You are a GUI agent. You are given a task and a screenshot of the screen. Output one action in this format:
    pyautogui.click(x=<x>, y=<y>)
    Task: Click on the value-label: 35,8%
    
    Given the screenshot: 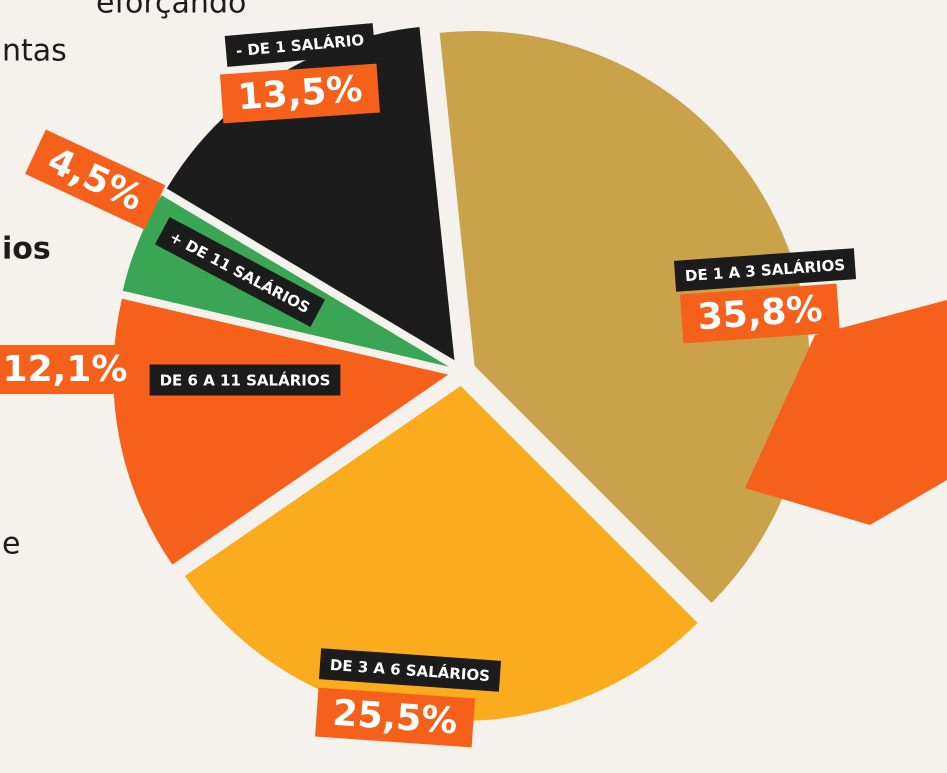 What is the action you would take?
    pyautogui.click(x=759, y=313)
    